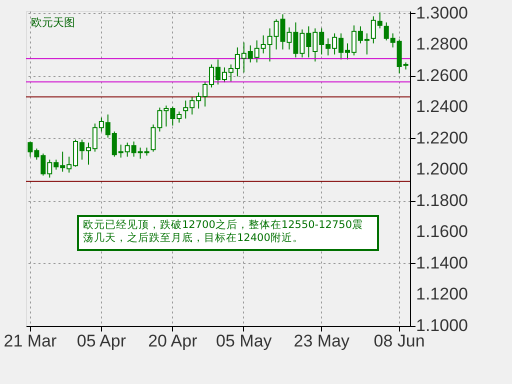 The height and width of the screenshot is (384, 512). What do you see at coordinates (223, 231) in the screenshot?
I see `annotation: 欧元已经见顶，跌破12700之后，整体在12550-12750震荡几天，之后跌至月底，目标在12400附近。` at bounding box center [223, 231].